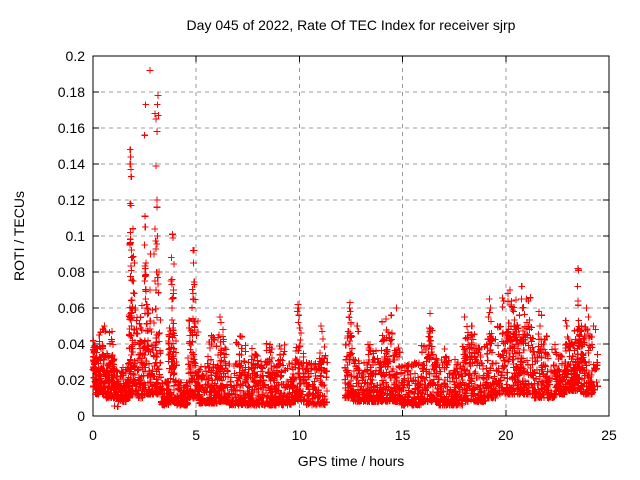  I want to click on x-tick-label: 15, so click(403, 435).